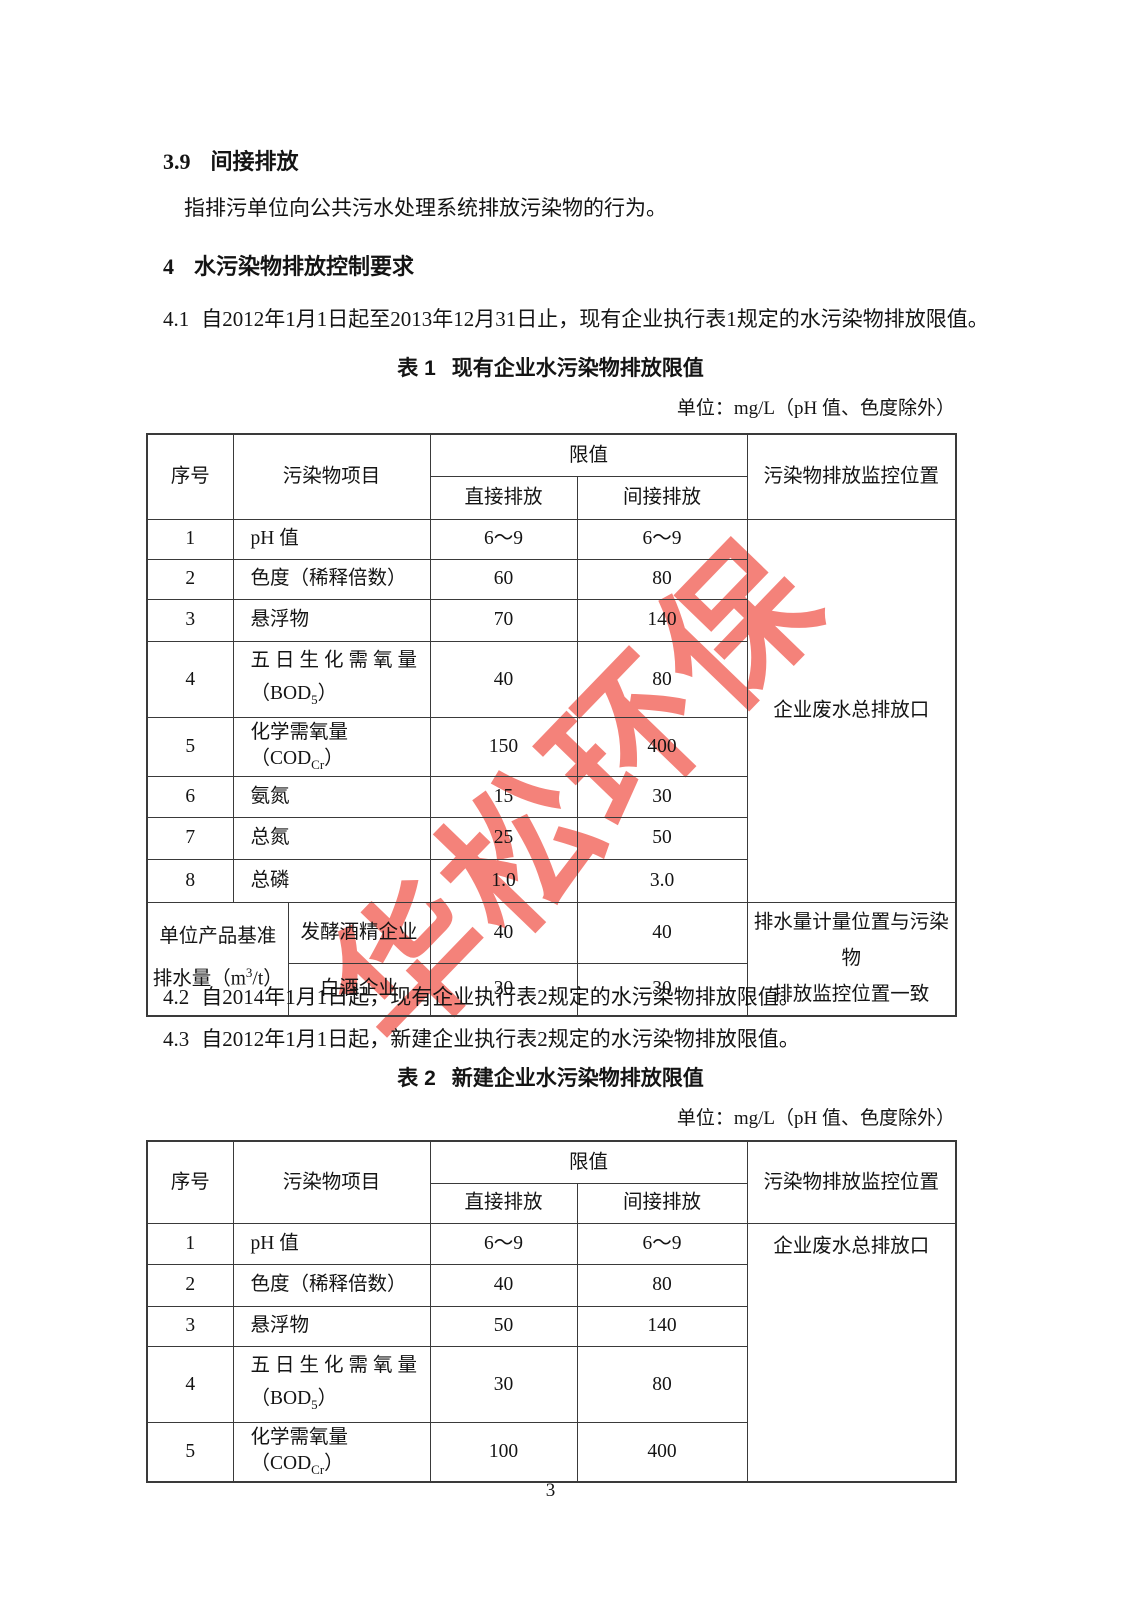 Image resolution: width=1131 pixels, height=1600 pixels. I want to click on table1-unit-note: 单位：mg/L（pH 值、色度除外）, so click(815, 408).